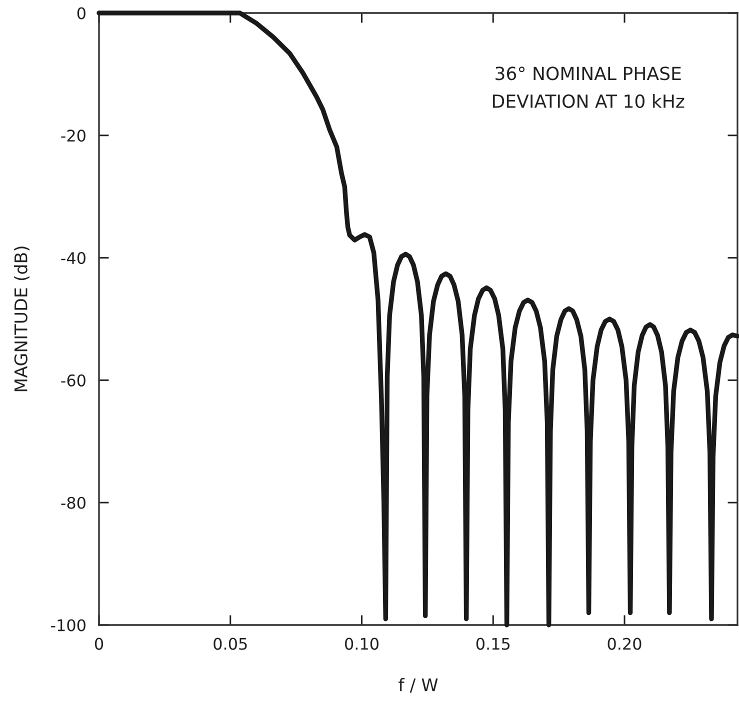 The width and height of the screenshot is (739, 705). Describe the element at coordinates (22, 319) in the screenshot. I see `y-axis-title: MAGNITUDE (dB)` at that location.